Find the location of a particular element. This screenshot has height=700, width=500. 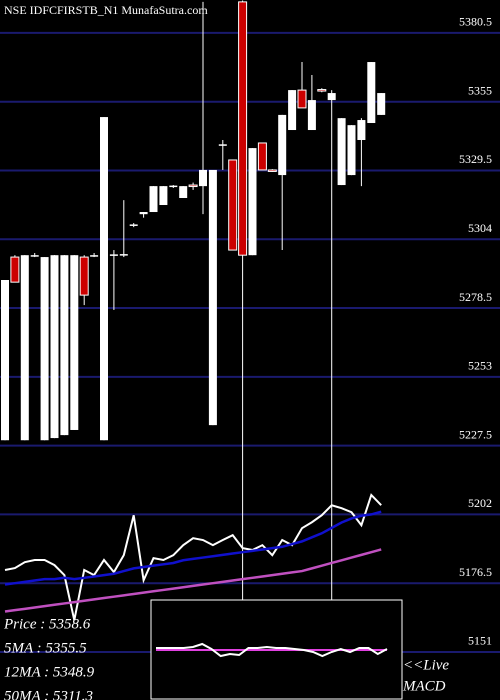

info-line: Price : 5358.6 is located at coordinates (47, 624).